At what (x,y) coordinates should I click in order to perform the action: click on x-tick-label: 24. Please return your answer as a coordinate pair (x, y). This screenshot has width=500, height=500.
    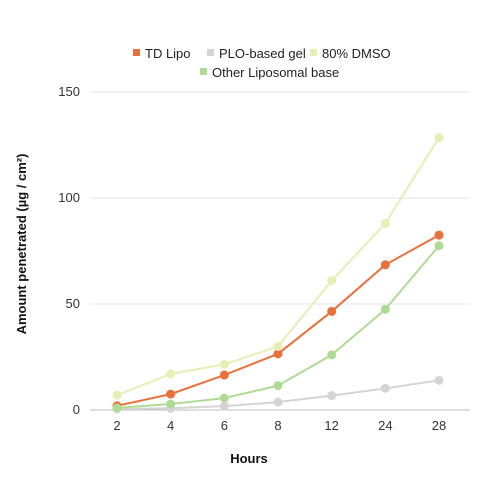
    Looking at the image, I should click on (385, 425).